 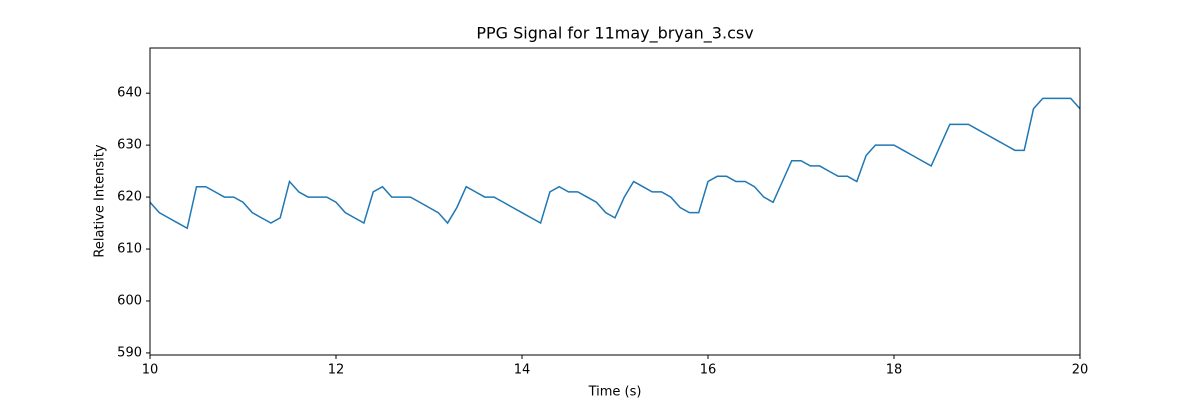 I want to click on x-axis-label: Time (s), so click(x=615, y=392).